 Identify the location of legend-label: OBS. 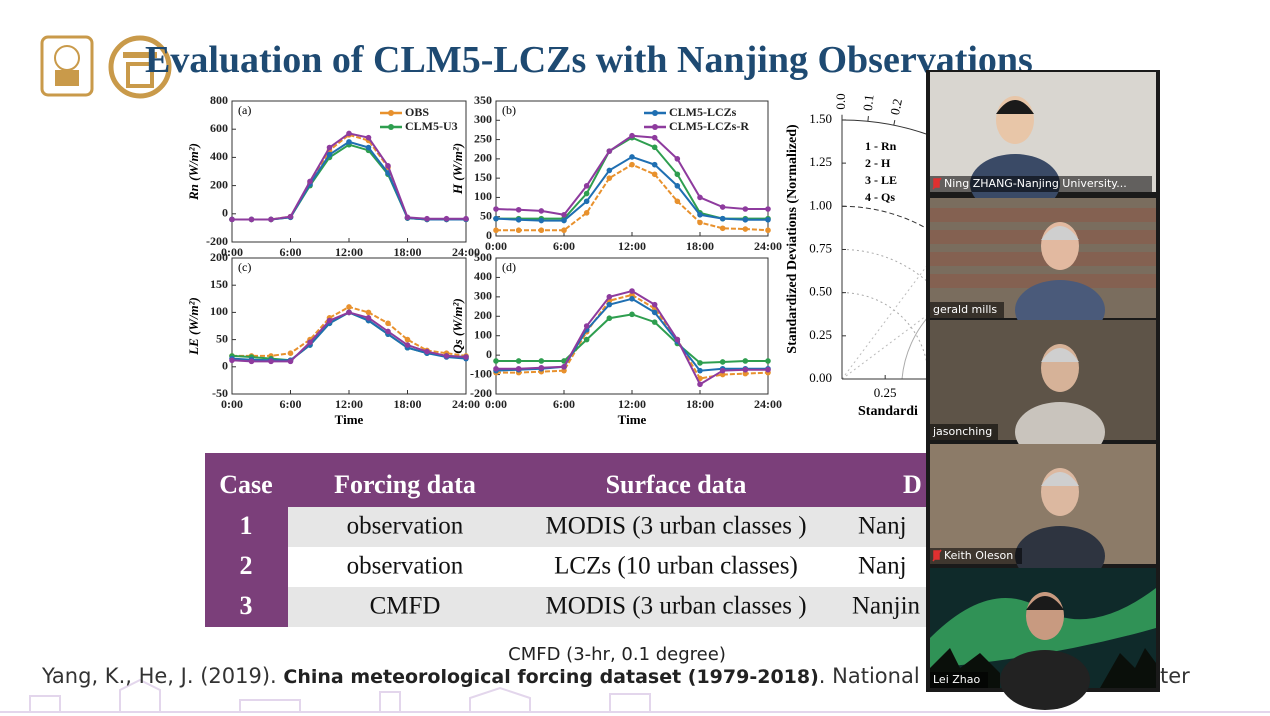
(417, 112).